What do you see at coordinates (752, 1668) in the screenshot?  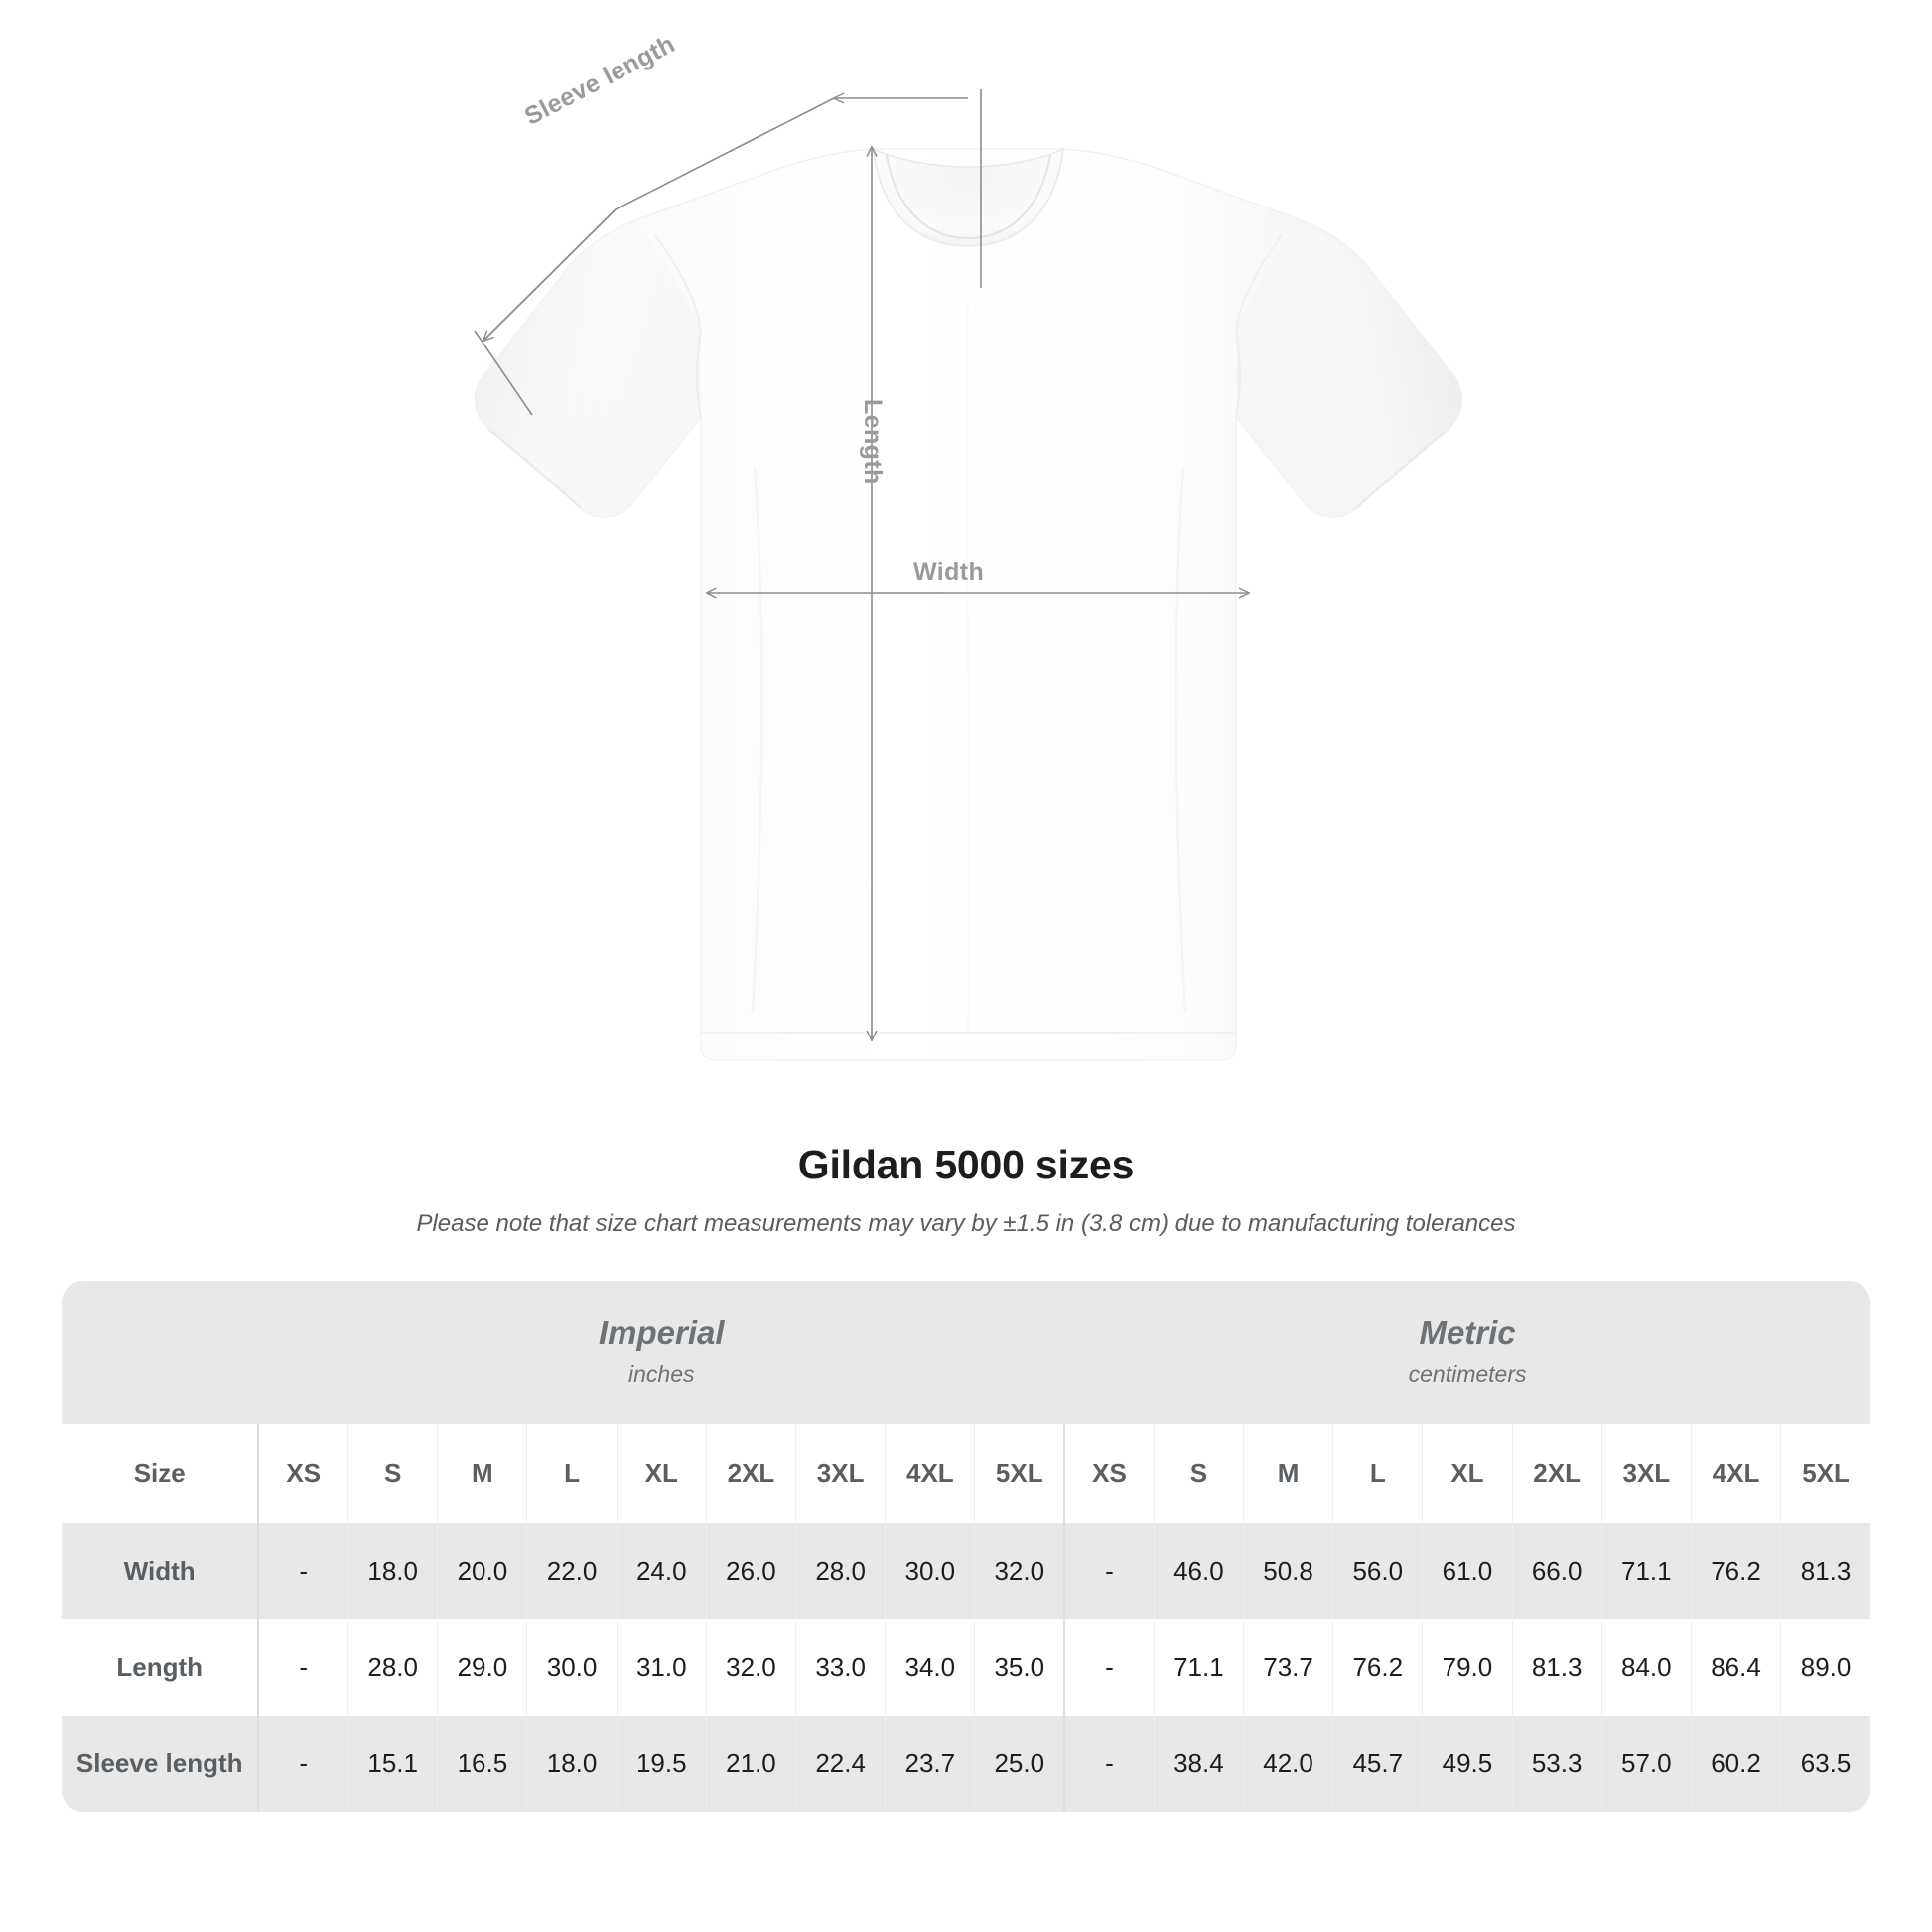 I see `cell-length-imperial-2xl: 32.0` at bounding box center [752, 1668].